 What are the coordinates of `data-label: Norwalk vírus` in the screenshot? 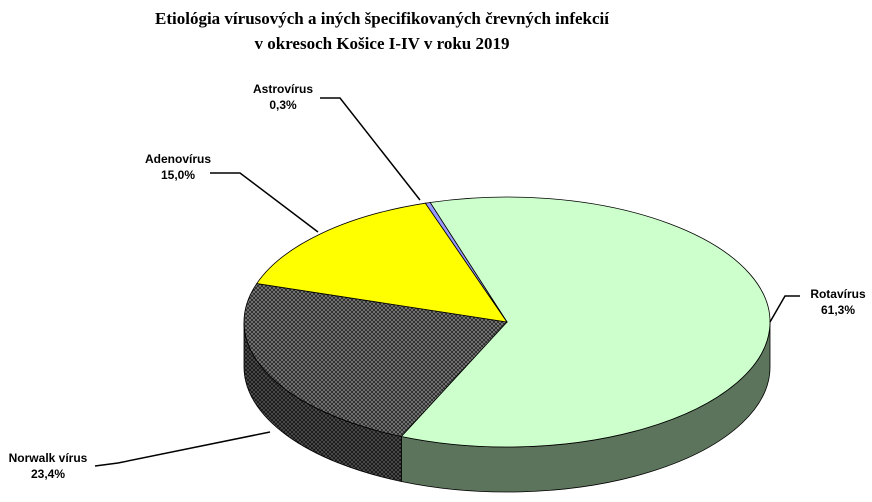 It's located at (48, 458).